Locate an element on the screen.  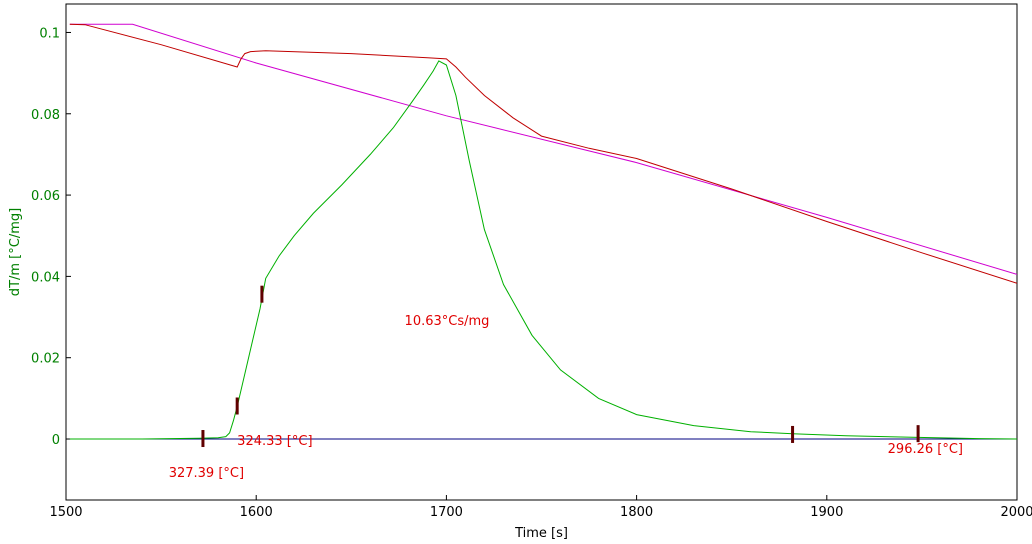
y-tick-label-2: 0.04 is located at coordinates (45, 277).